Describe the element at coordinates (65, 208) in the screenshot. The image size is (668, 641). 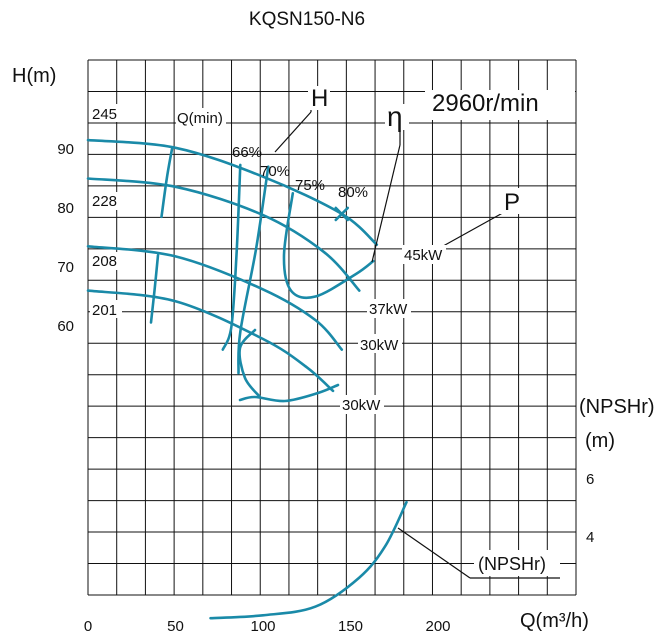
I see `y-tick-label: 80` at that location.